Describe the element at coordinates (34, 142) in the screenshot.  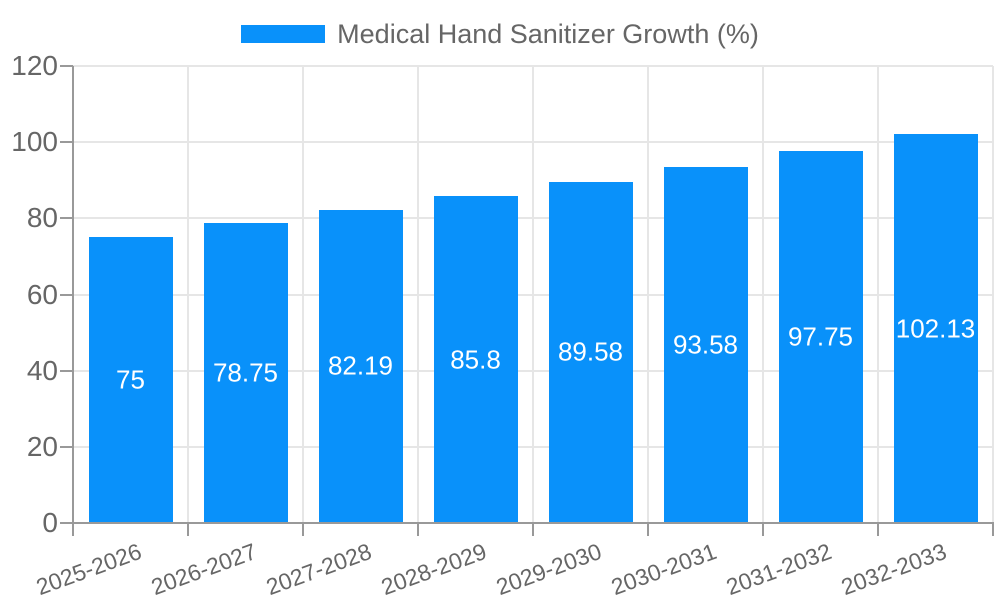
I see `y-tick-label: 100` at that location.